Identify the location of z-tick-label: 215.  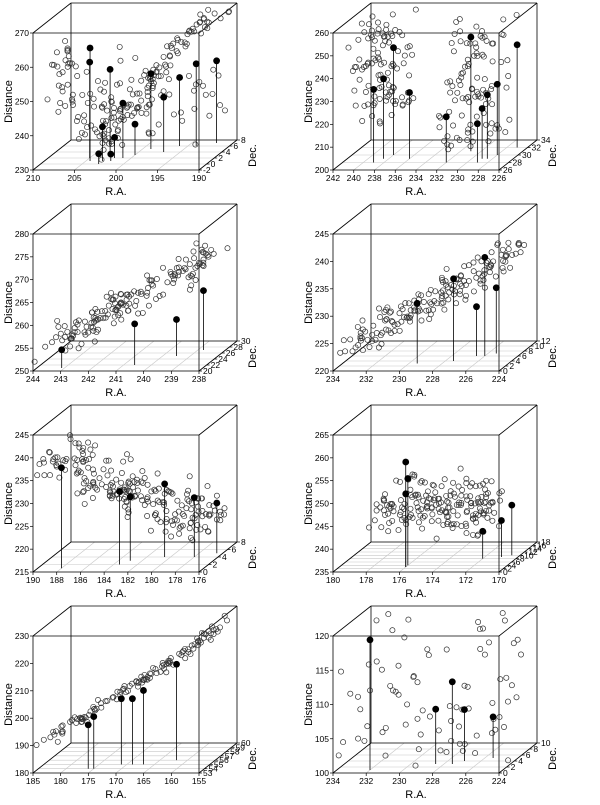
(22, 572).